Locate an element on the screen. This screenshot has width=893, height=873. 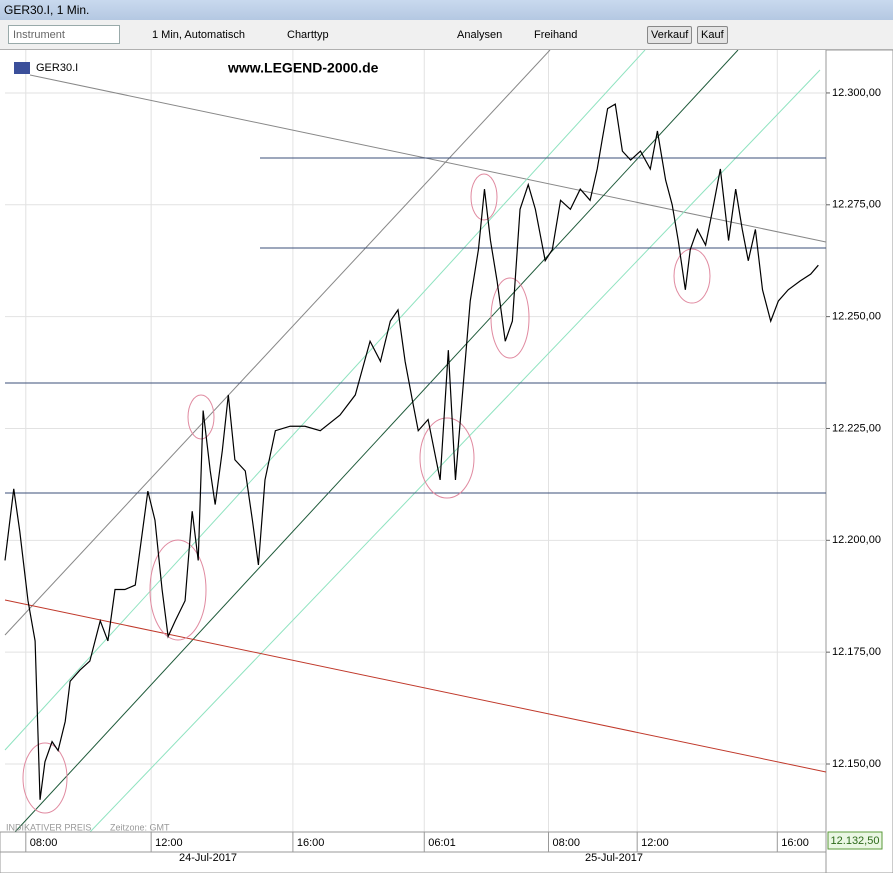
y-tick-label: 12.150,00 is located at coordinates (856, 764).